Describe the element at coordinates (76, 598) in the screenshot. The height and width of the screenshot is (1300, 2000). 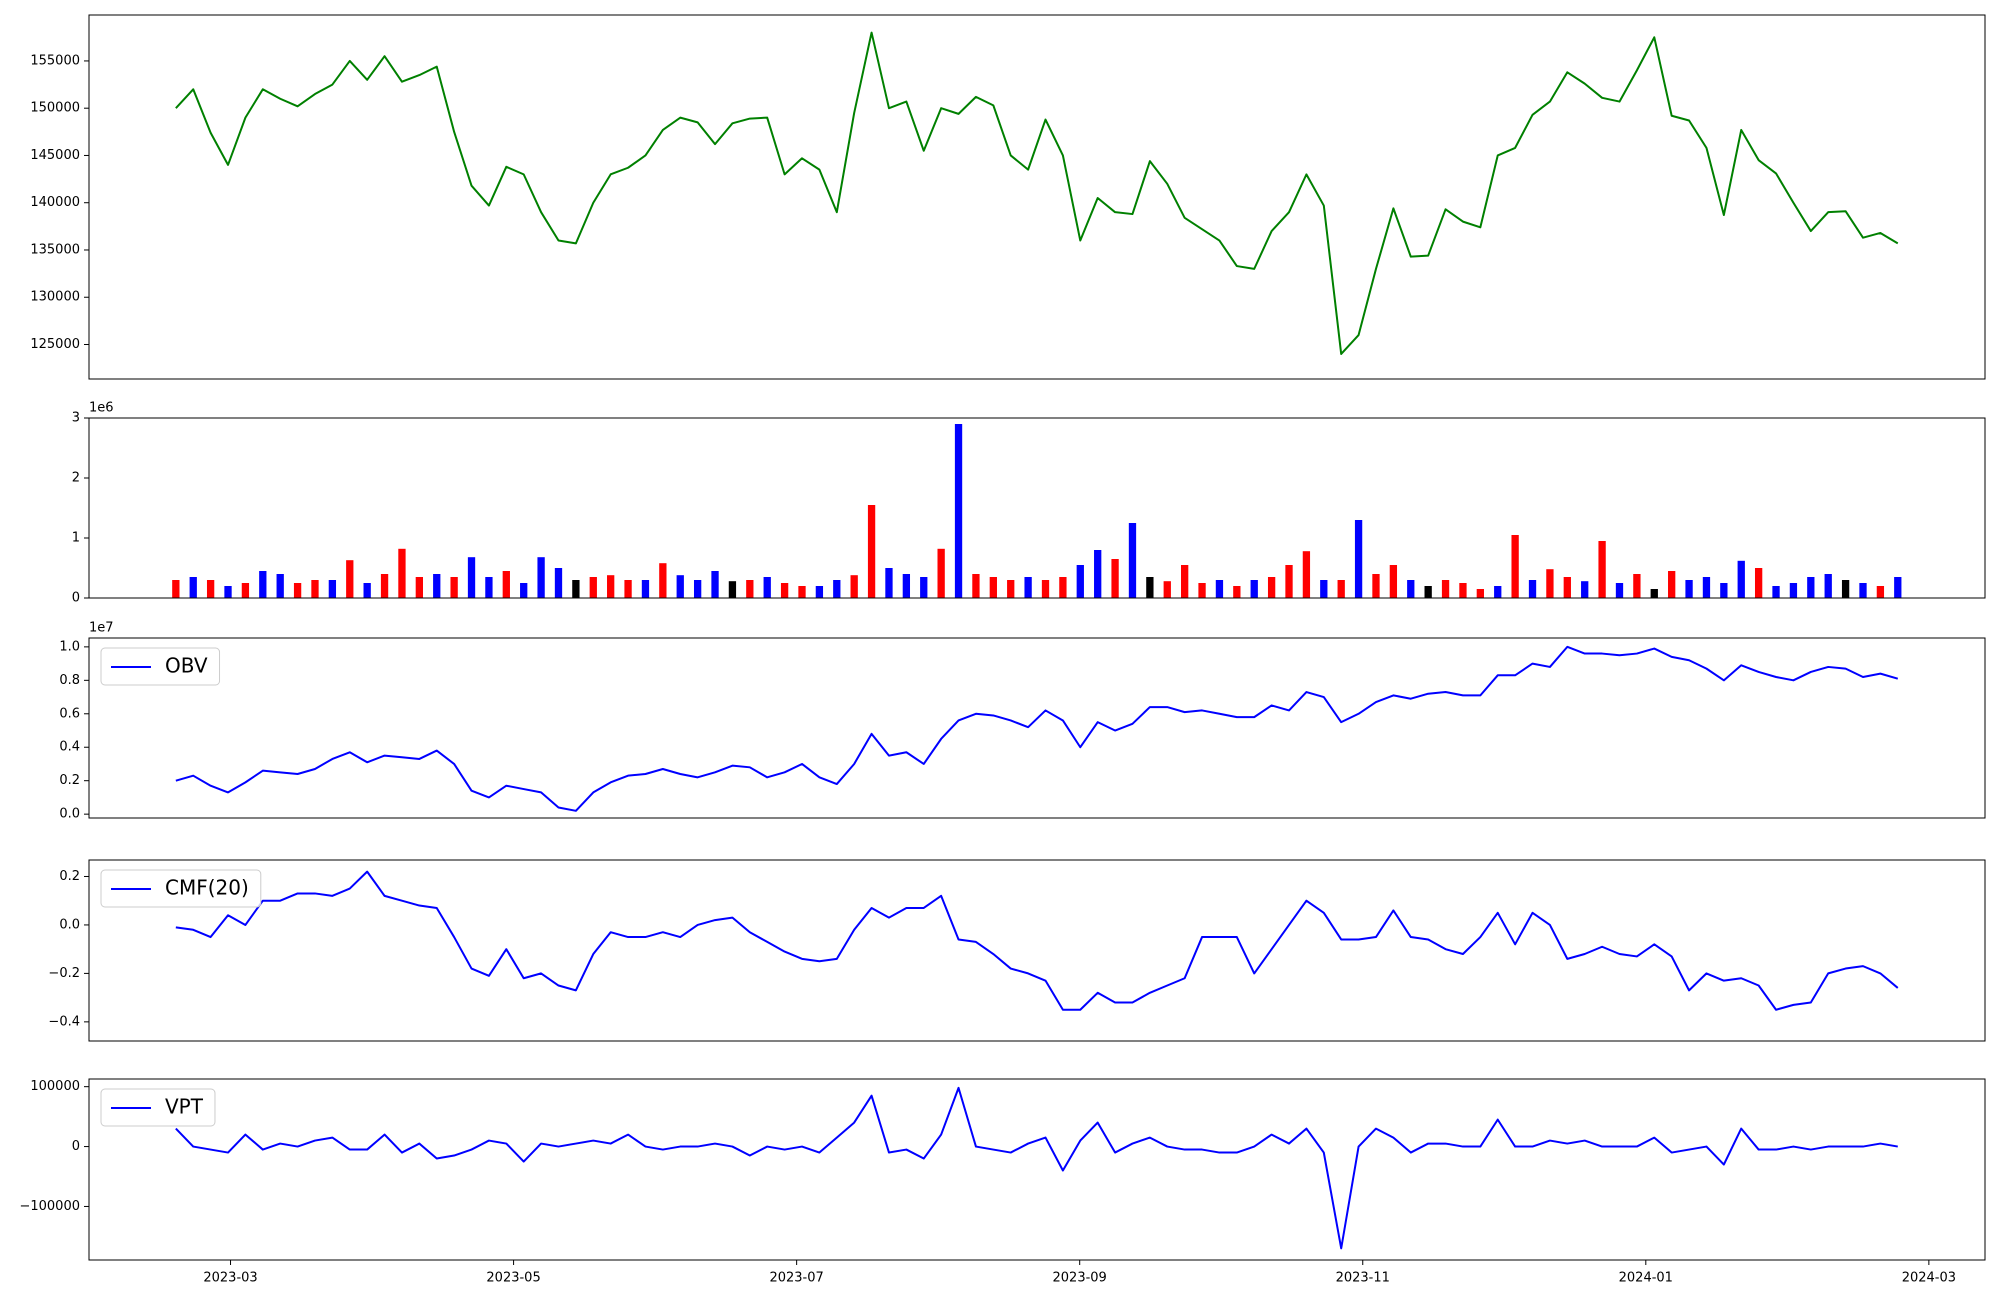
I see `y-tick-label: 0` at that location.